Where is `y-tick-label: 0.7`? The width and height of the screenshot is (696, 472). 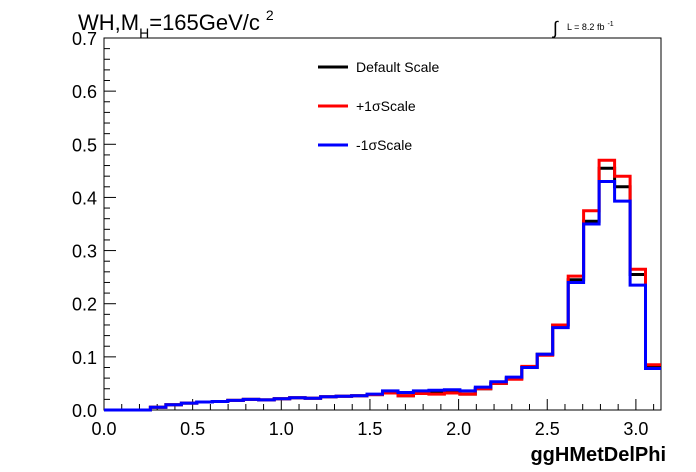
y-tick-label: 0.7 is located at coordinates (84, 39).